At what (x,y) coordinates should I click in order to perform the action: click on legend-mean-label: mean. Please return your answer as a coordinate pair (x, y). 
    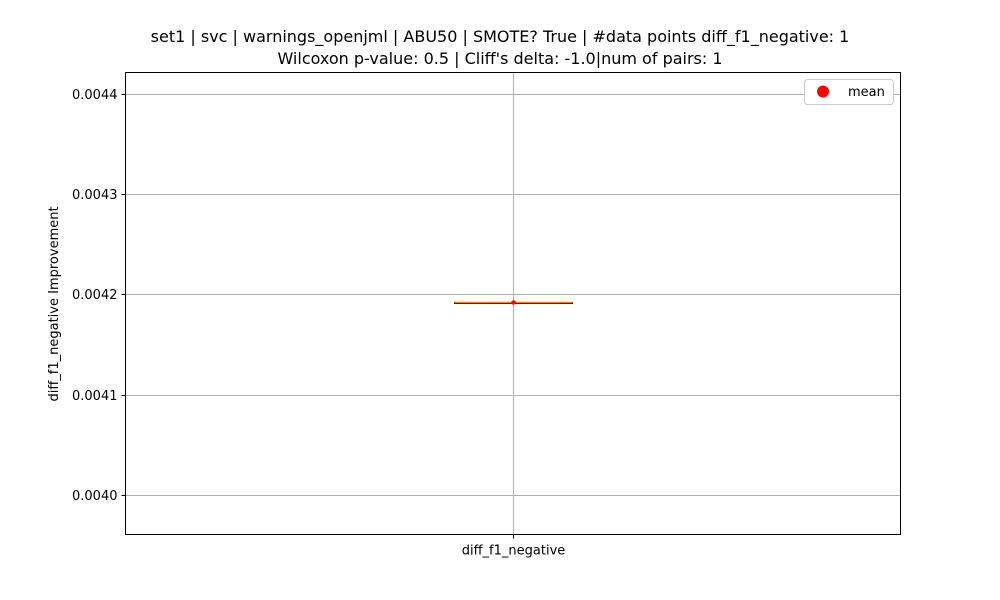
    Looking at the image, I should click on (866, 92).